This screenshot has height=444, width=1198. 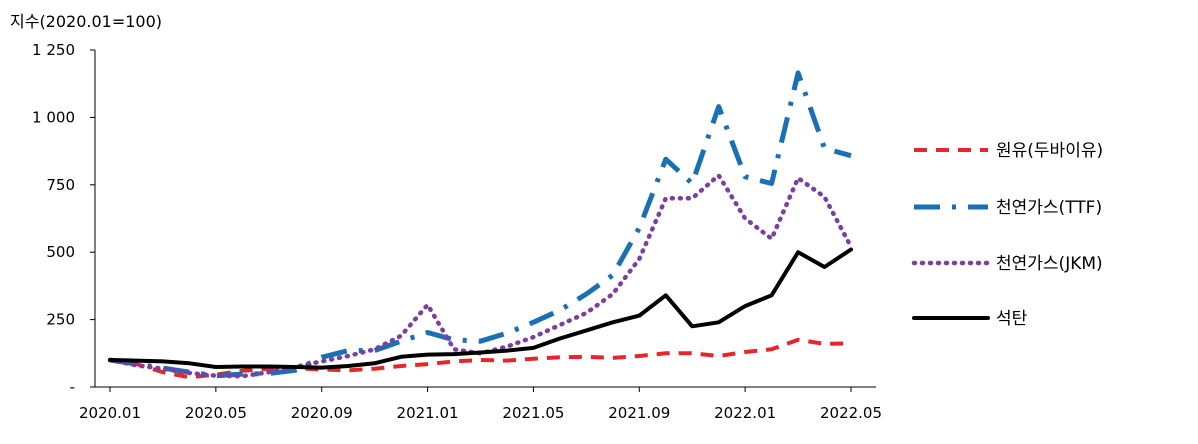 What do you see at coordinates (1012, 319) in the screenshot?
I see `legend-label-3: 석탄` at bounding box center [1012, 319].